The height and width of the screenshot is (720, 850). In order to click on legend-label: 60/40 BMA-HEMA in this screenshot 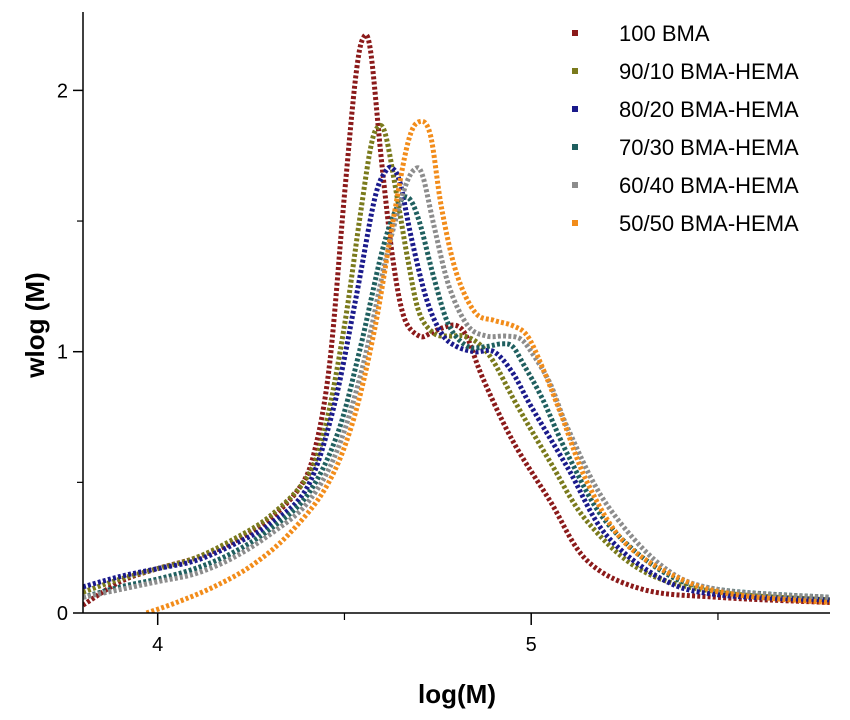, I will do `click(709, 185)`.